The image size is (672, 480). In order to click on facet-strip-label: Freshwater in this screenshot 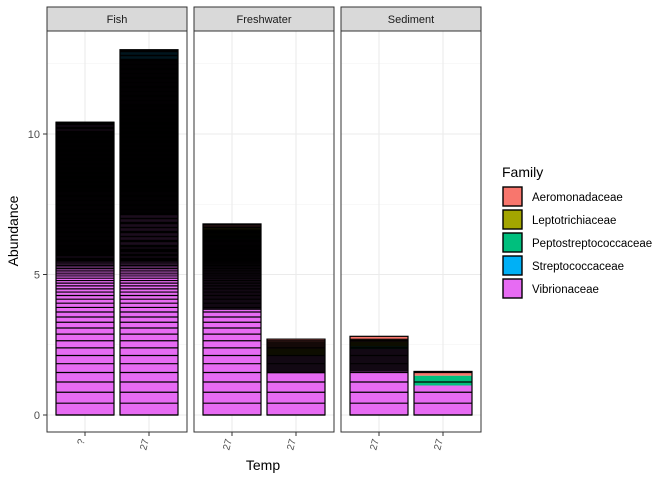, I will do `click(263, 20)`.